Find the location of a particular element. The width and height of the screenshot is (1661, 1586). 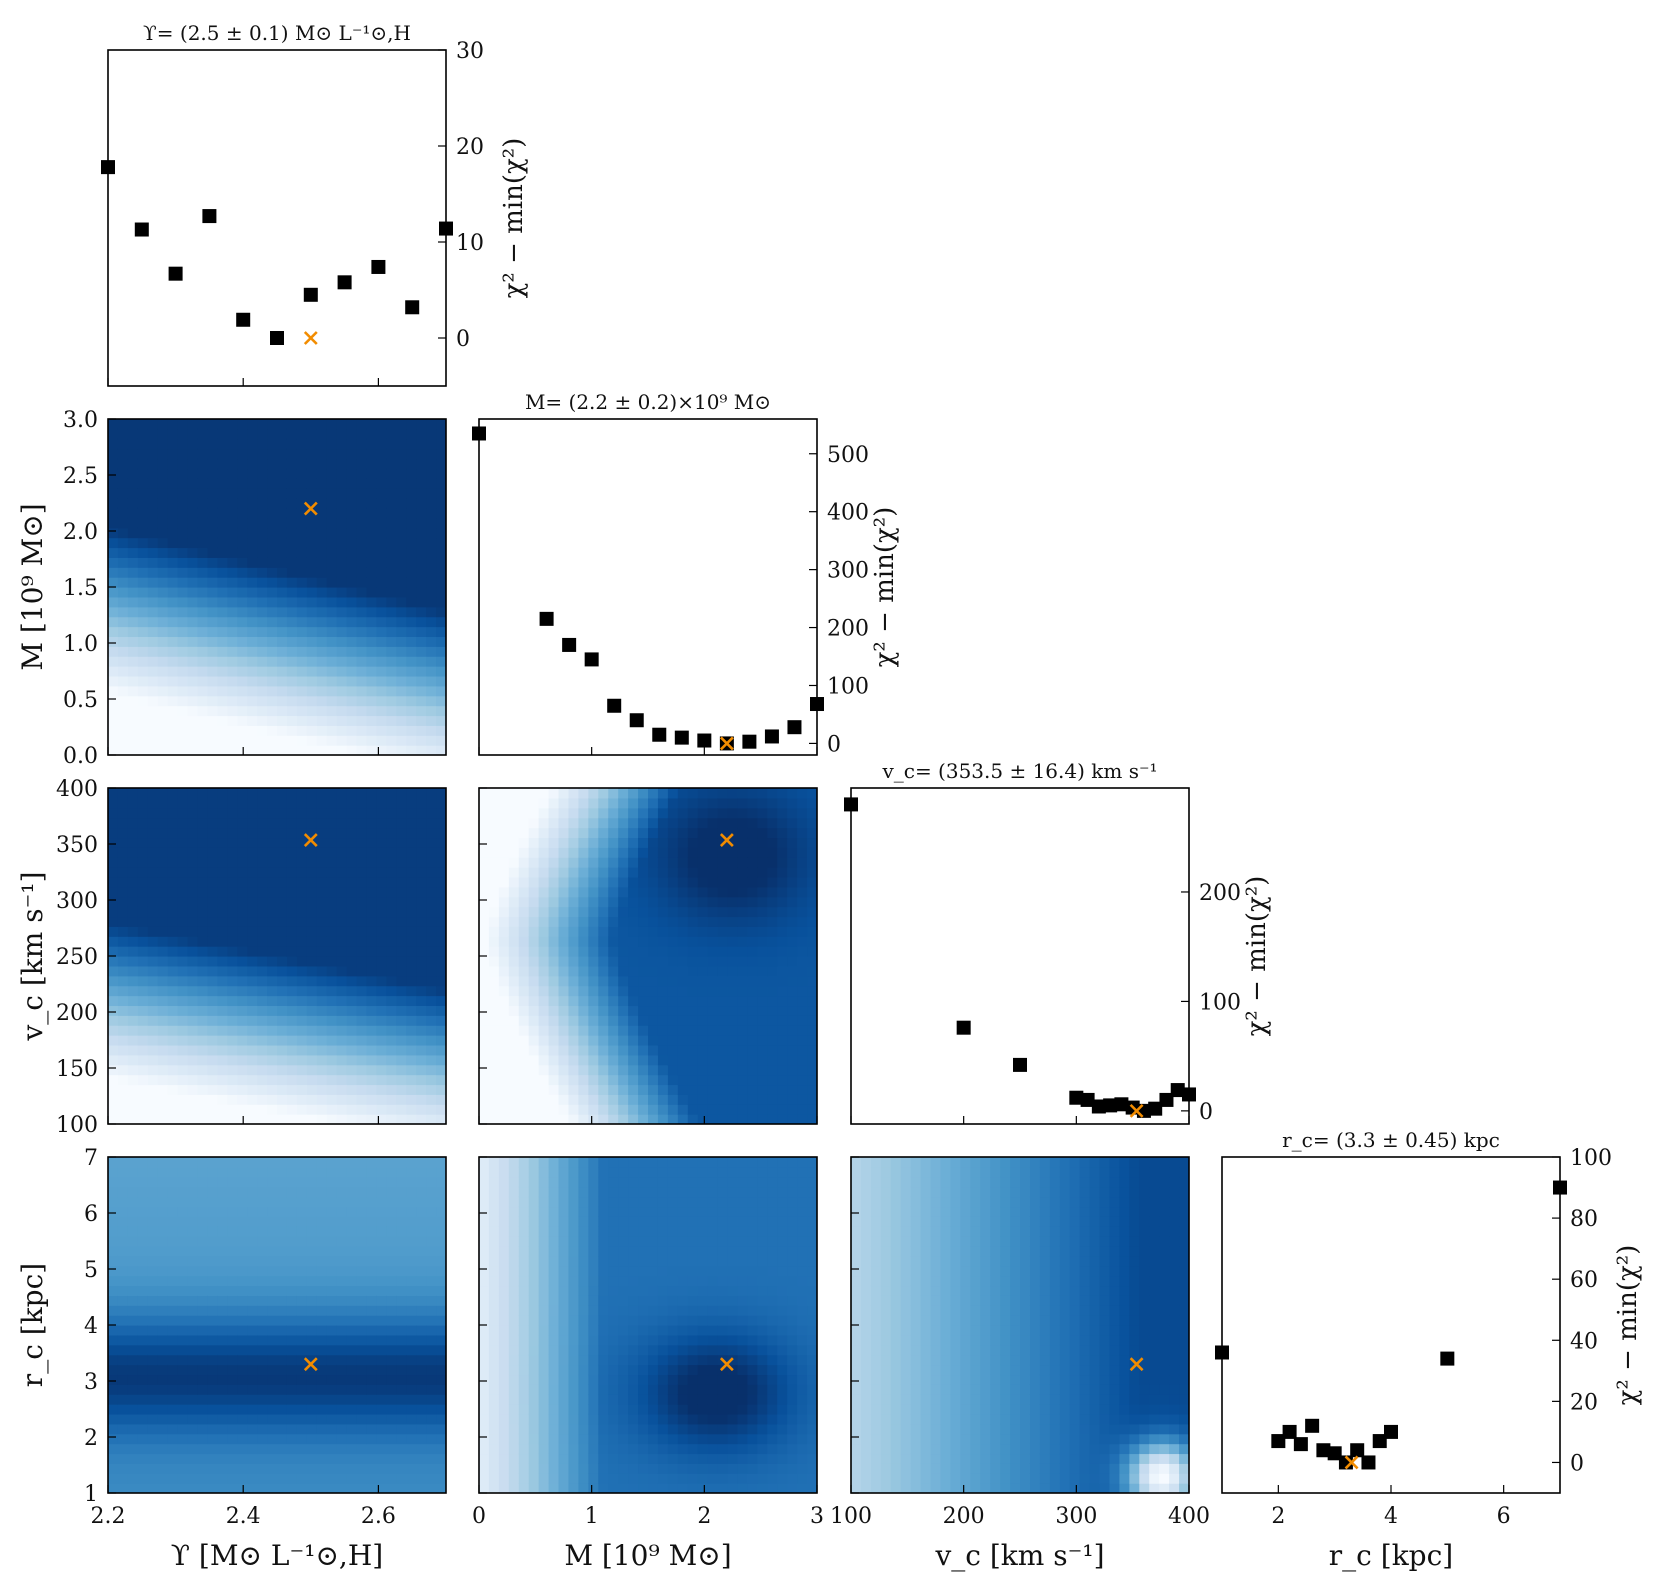

y-axis-label-vc: v_c [km s⁻¹] is located at coordinates (32, 956).